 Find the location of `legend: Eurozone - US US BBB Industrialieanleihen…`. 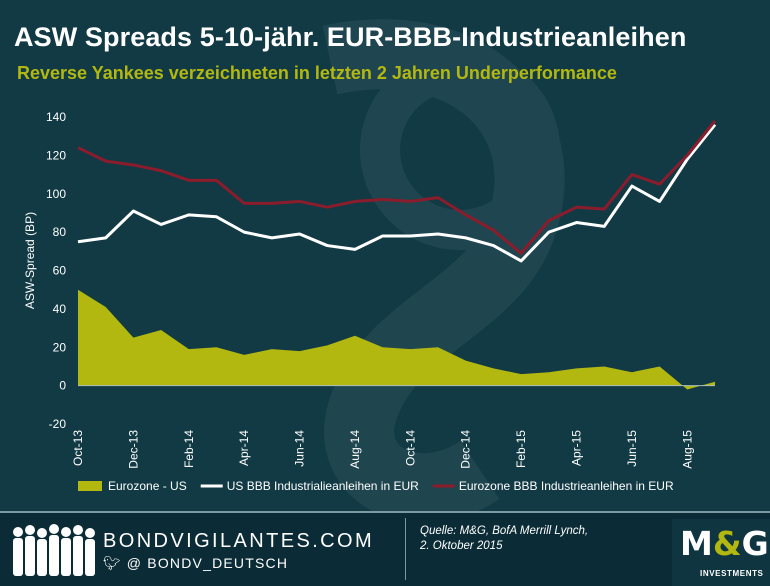

legend: Eurozone - US US BBB Industrialieanleihen… is located at coordinates (376, 486).